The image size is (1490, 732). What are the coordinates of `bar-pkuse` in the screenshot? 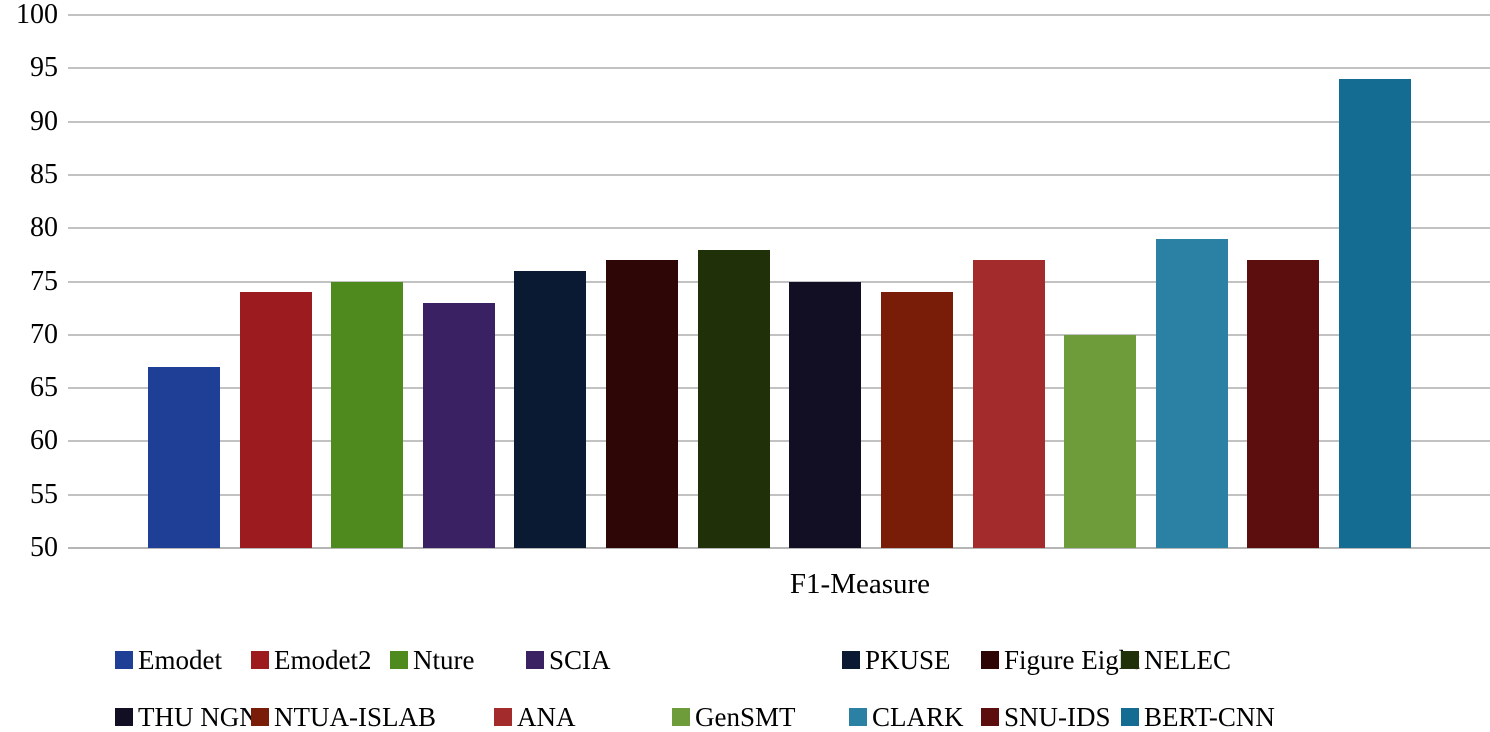 It's located at (550, 409).